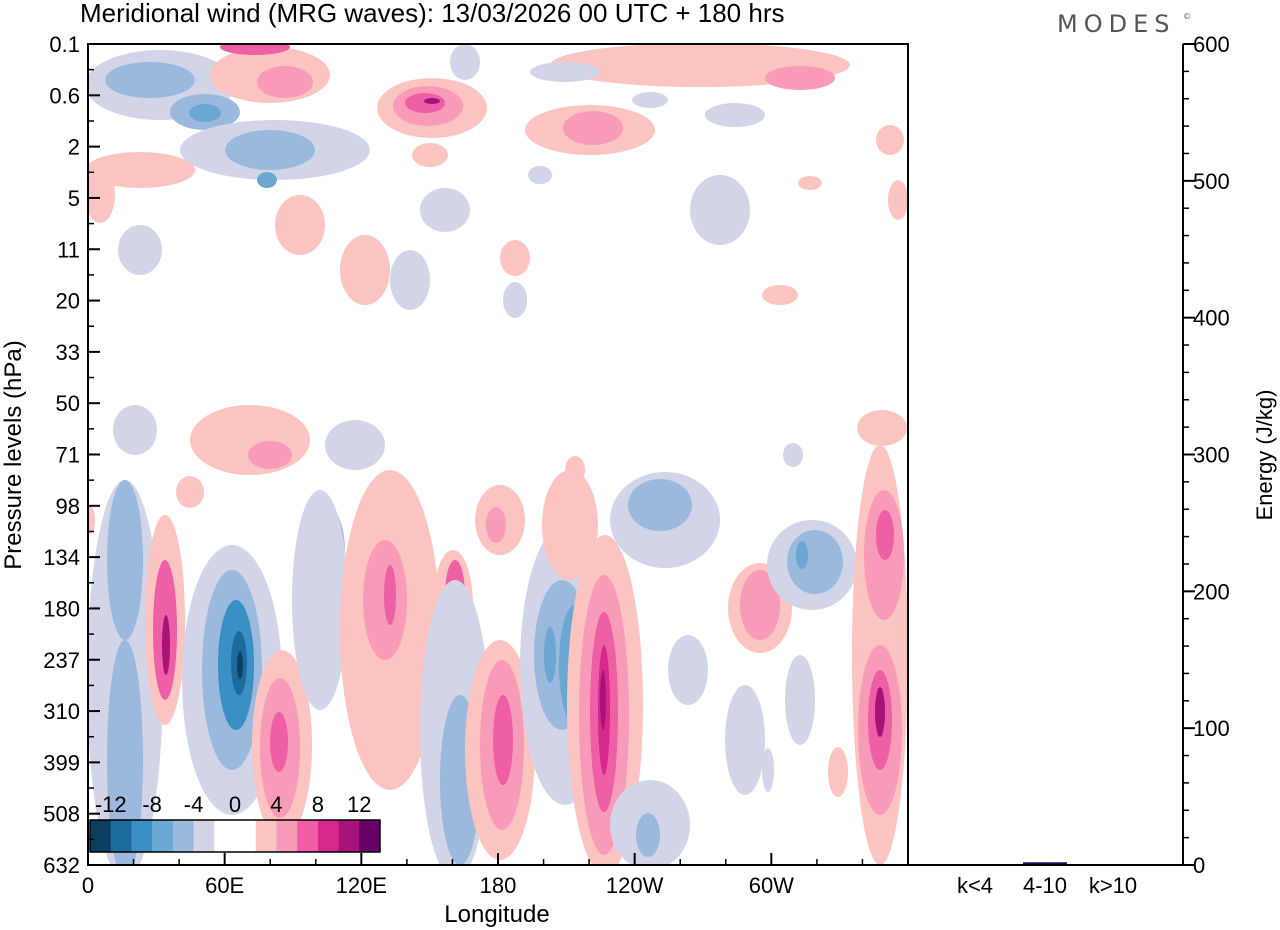  Describe the element at coordinates (771, 885) in the screenshot. I see `longitude-tick-label: 60W` at that location.